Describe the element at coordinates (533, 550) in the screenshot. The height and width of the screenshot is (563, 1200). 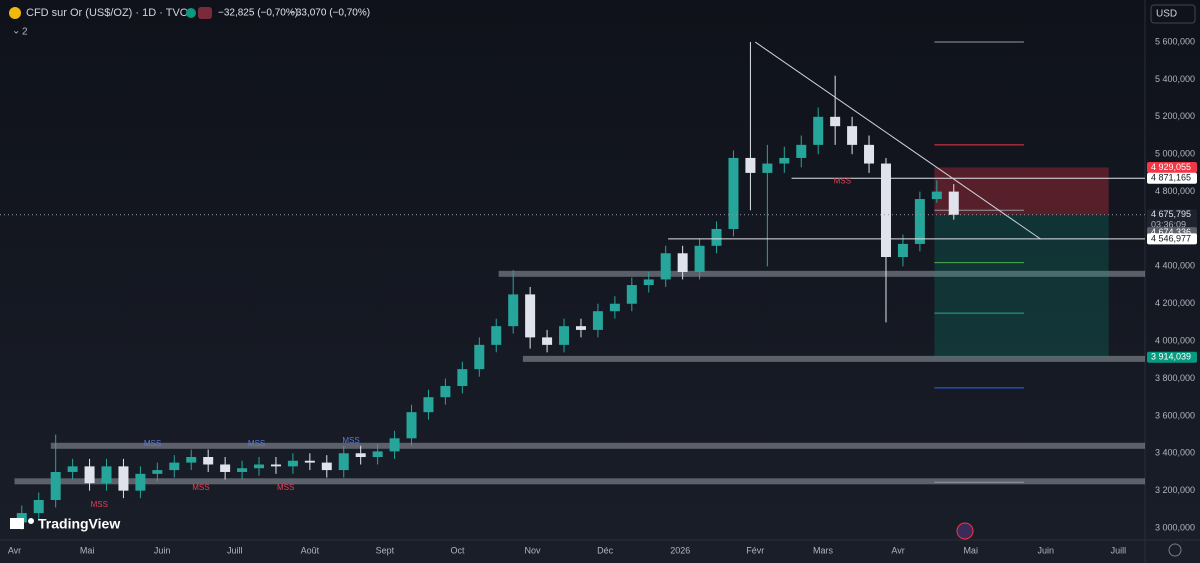
I see `x-tick-label: Nov` at that location.